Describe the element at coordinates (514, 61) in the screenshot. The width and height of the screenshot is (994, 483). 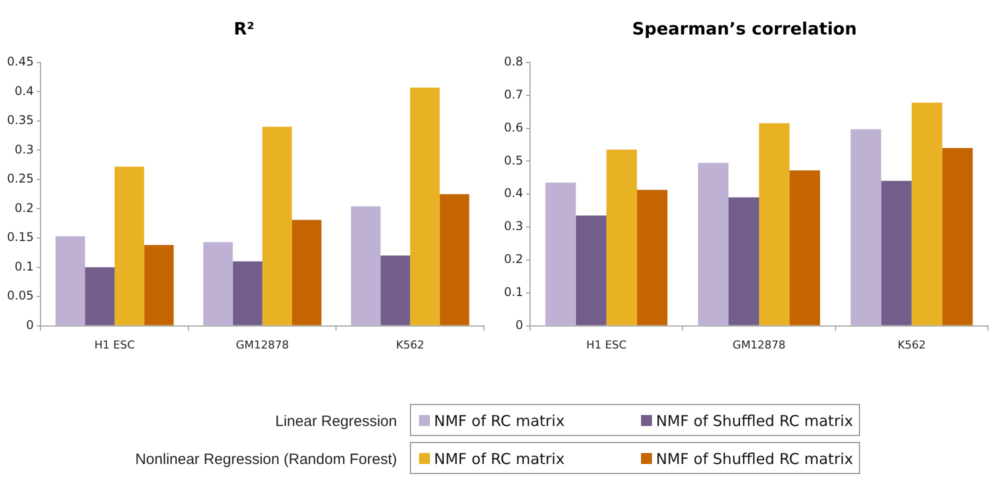
I see `y-tick-label: 0.8` at that location.